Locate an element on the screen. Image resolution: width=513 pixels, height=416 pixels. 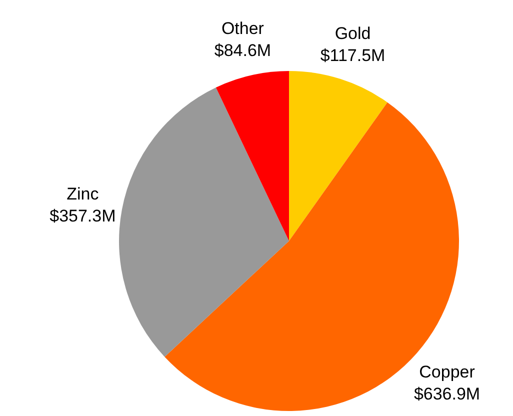
data-label: $117.5M is located at coordinates (353, 55).